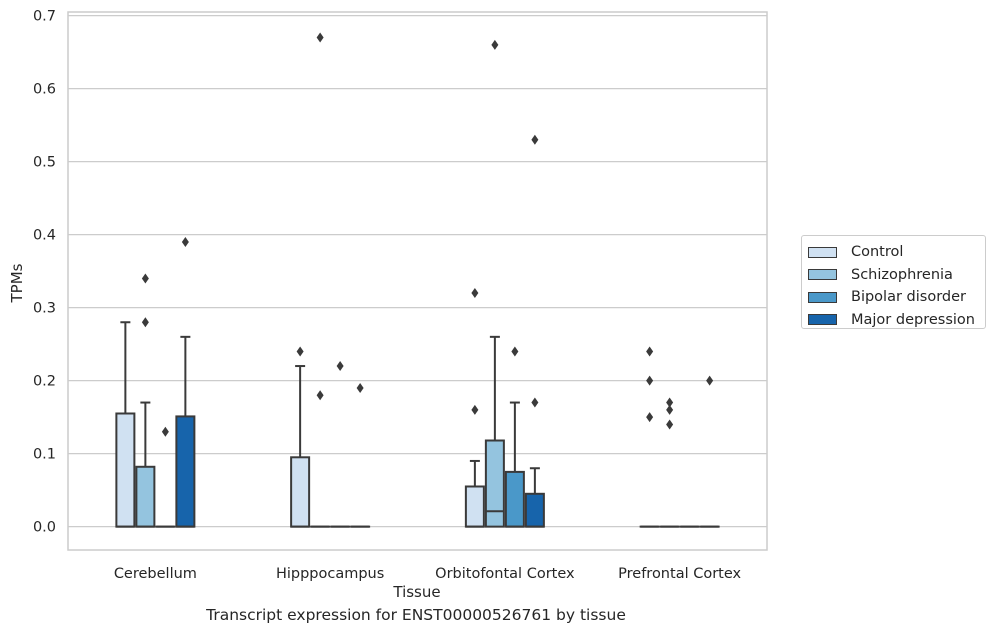 The image size is (997, 637). I want to click on y-tick-label: 0.6, so click(44, 90).